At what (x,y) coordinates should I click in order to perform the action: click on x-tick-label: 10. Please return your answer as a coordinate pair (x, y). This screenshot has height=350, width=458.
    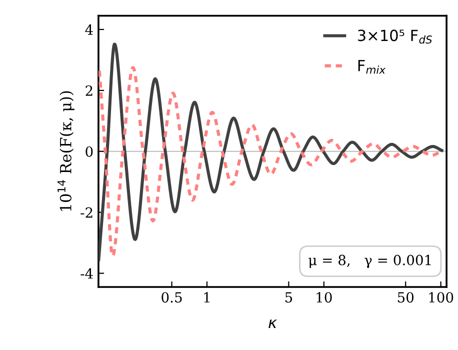
    Looking at the image, I should click on (324, 297).